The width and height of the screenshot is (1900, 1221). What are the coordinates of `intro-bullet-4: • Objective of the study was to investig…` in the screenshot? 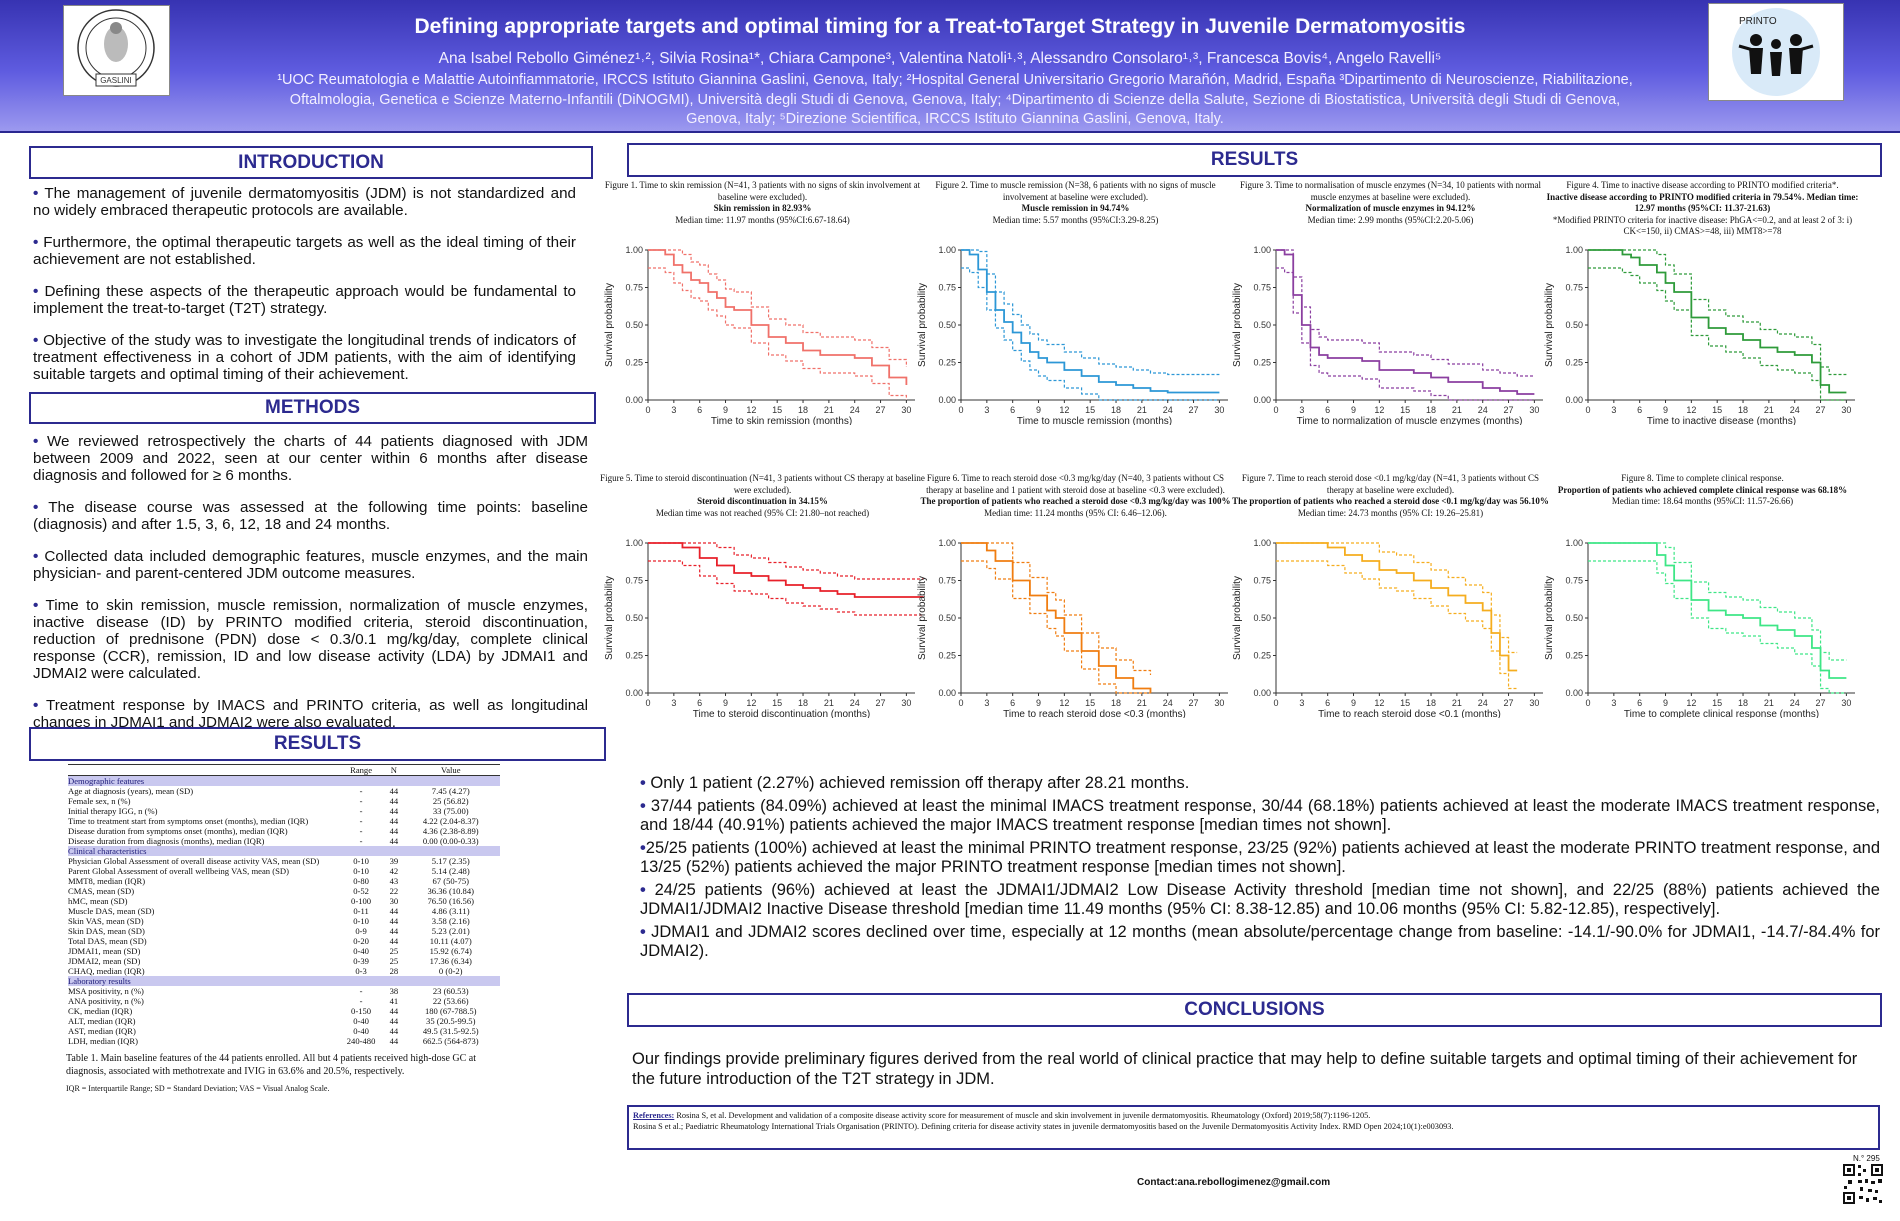 It's located at (304, 357).